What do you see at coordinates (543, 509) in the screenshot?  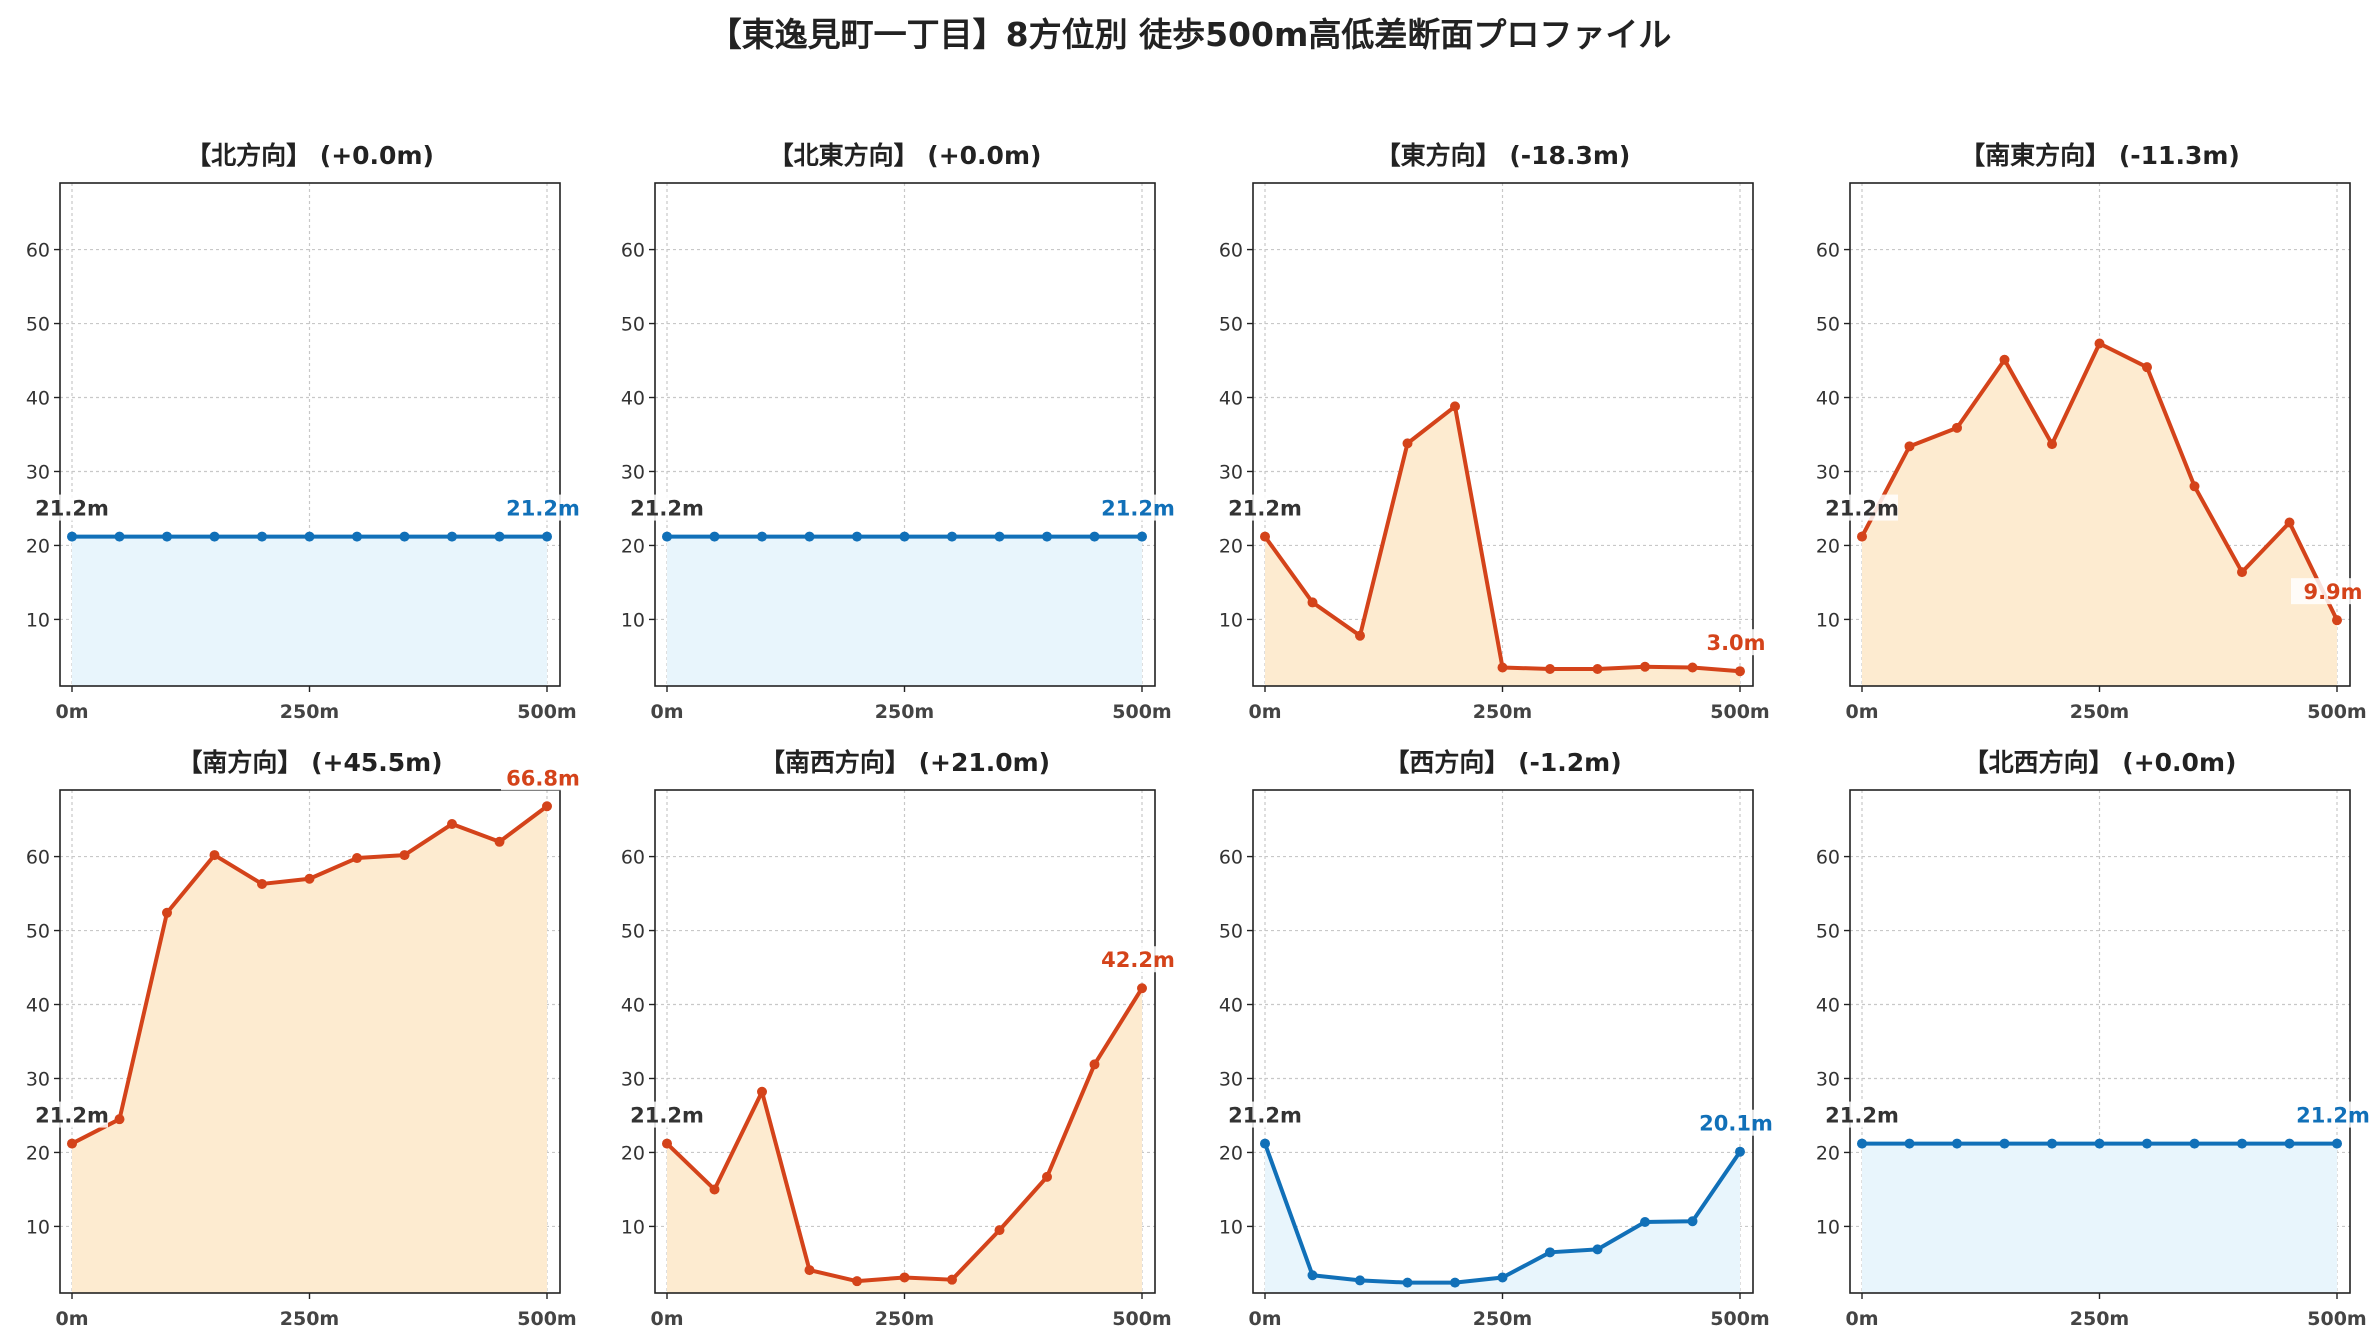 I see `end-label: 21.2m` at bounding box center [543, 509].